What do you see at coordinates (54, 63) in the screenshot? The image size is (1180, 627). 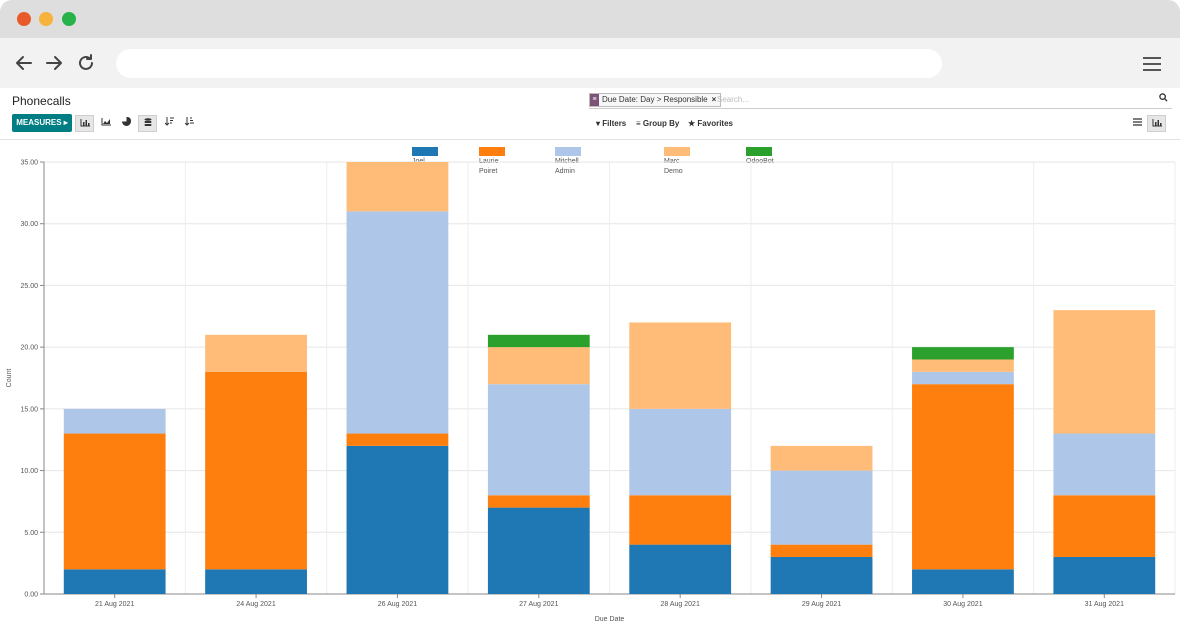 I see `arrow-right-icon` at bounding box center [54, 63].